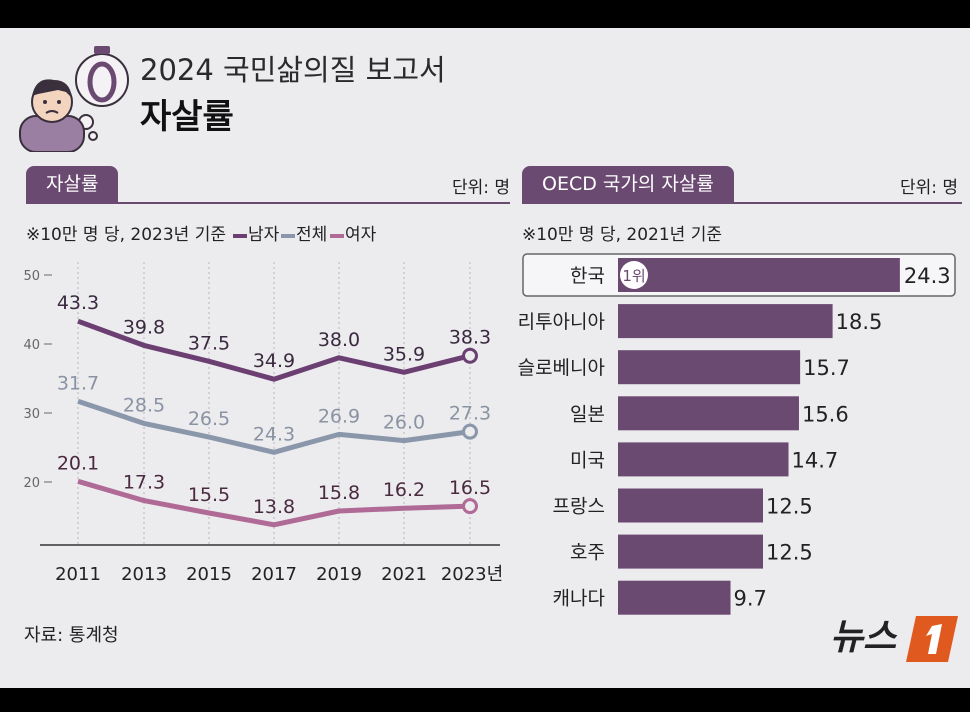 The width and height of the screenshot is (970, 712). What do you see at coordinates (404, 423) in the screenshot?
I see `data-label-total: 26.0` at bounding box center [404, 423].